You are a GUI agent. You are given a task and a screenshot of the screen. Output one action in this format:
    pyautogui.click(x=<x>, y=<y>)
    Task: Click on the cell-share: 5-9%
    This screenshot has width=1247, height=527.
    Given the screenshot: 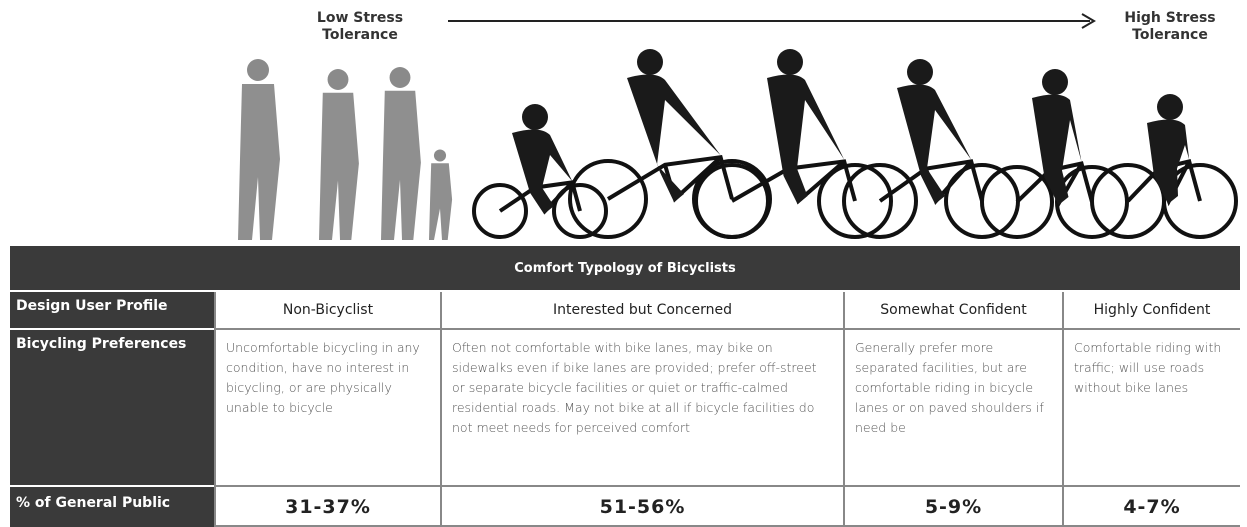 What is the action you would take?
    pyautogui.click(x=952, y=507)
    